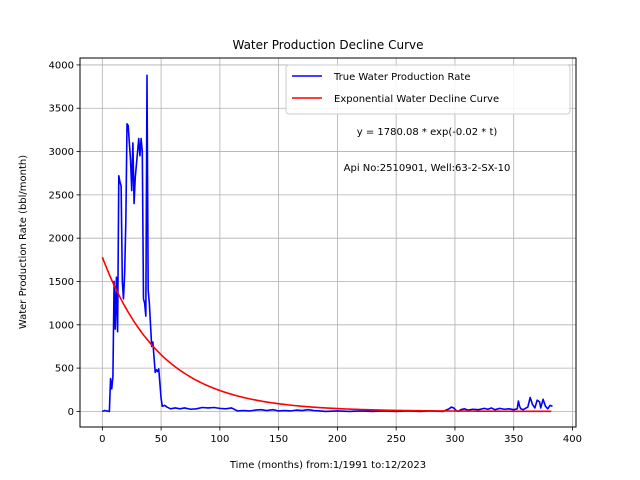  I want to click on x-tick-label: 50, so click(161, 439).